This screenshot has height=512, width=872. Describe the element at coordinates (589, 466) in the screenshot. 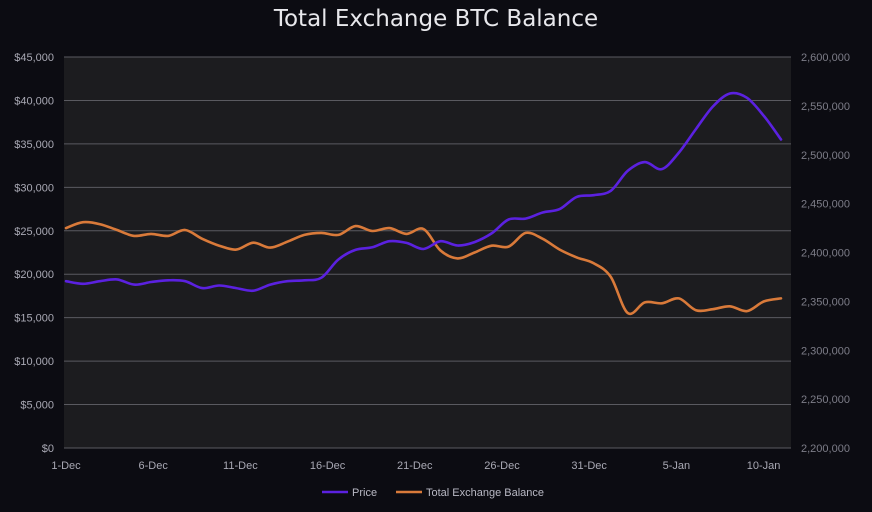

I see `x-tick-label: 31-Dec` at that location.